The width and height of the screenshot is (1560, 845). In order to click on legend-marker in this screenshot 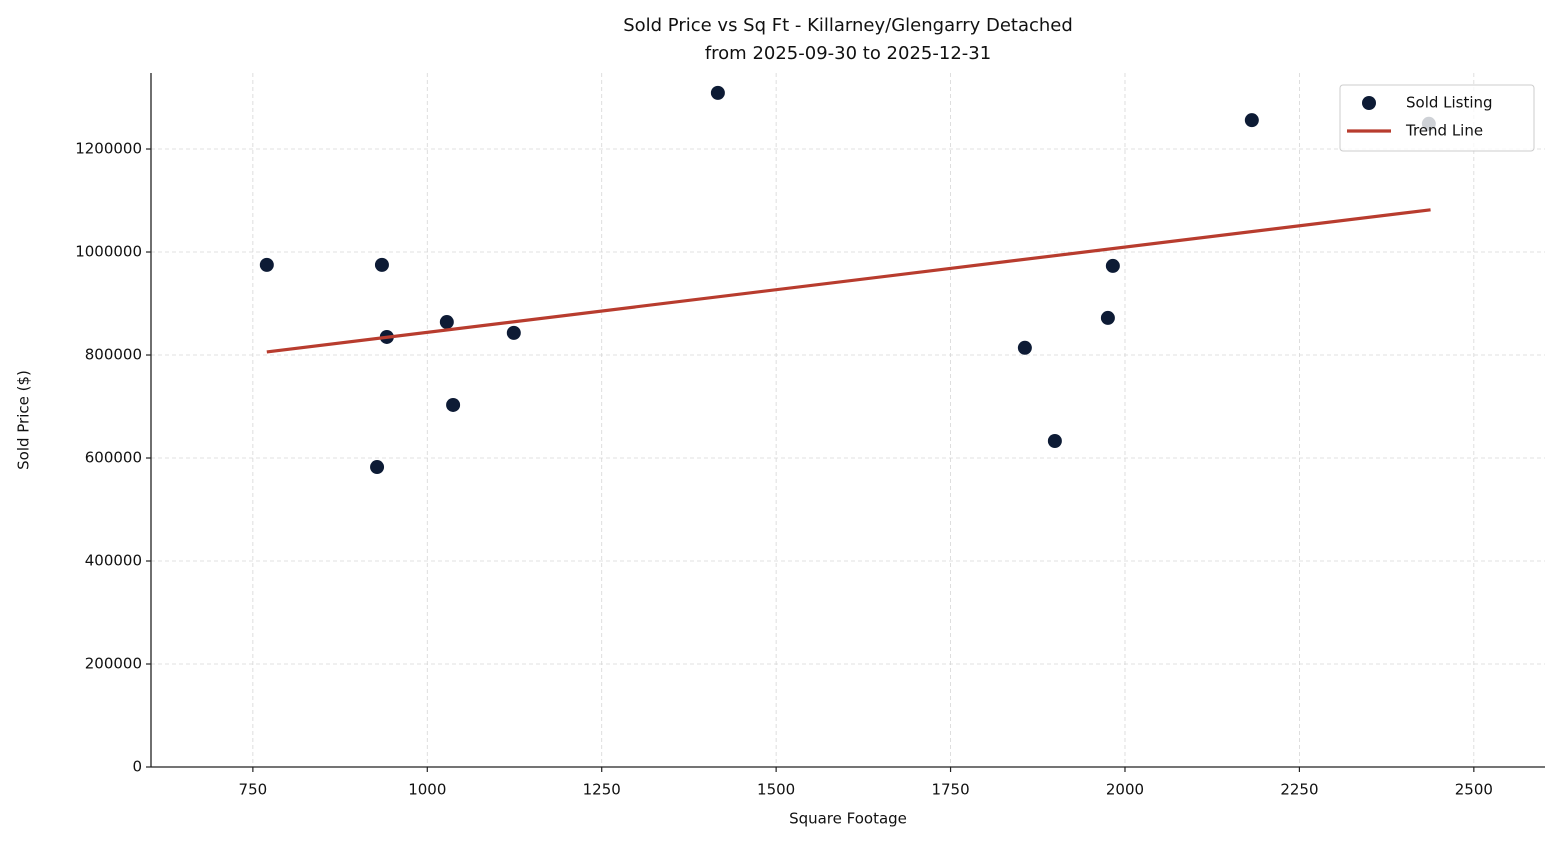, I will do `click(1369, 103)`.